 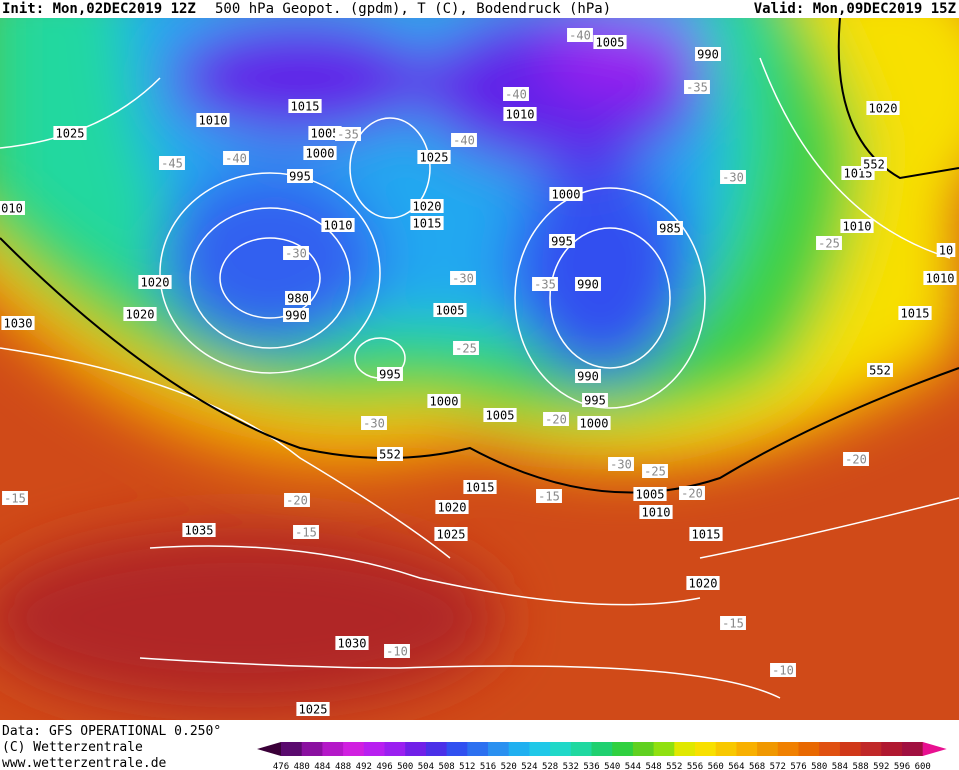 I want to click on colorbar-label: 480, so click(x=302, y=766).